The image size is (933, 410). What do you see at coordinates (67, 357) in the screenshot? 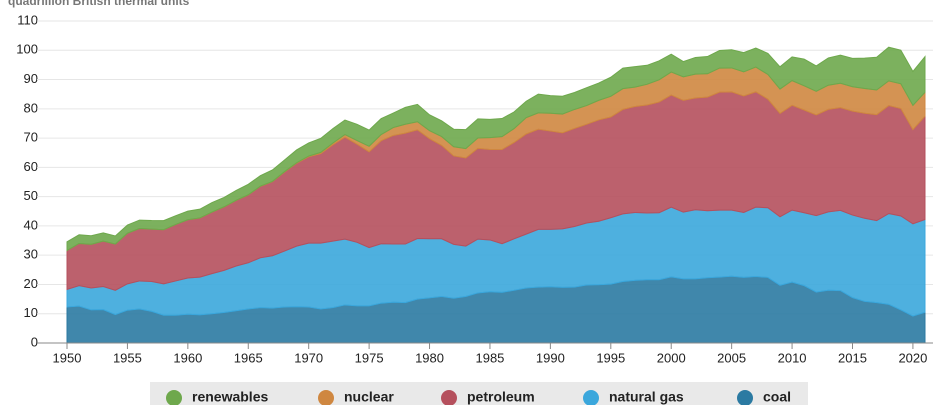
I see `x-tick-label: 1950` at bounding box center [67, 357].